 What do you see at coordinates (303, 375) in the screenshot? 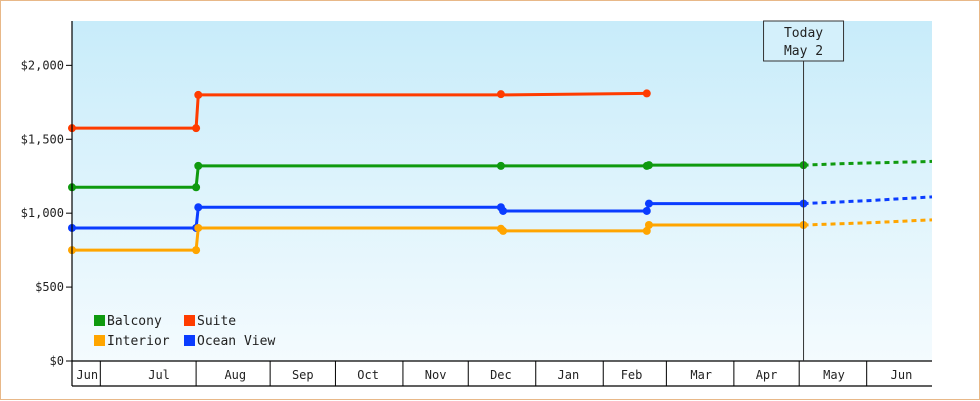
I see `x-tick-label: Sep` at bounding box center [303, 375].